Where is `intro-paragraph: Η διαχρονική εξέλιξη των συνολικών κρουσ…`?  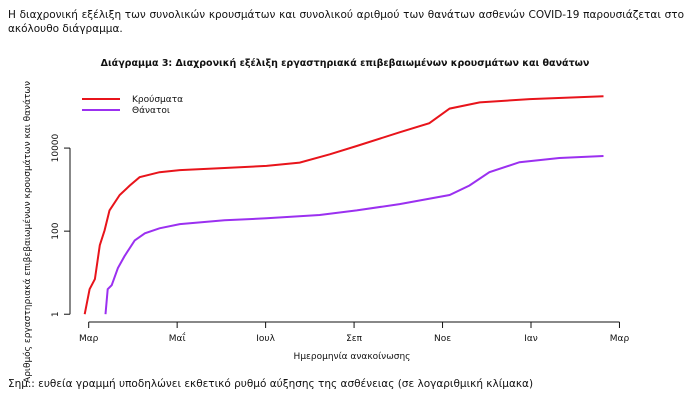
intro-paragraph: Η διαχρονική εξέλιξη των συνολικών κρουσ… is located at coordinates (346, 22).